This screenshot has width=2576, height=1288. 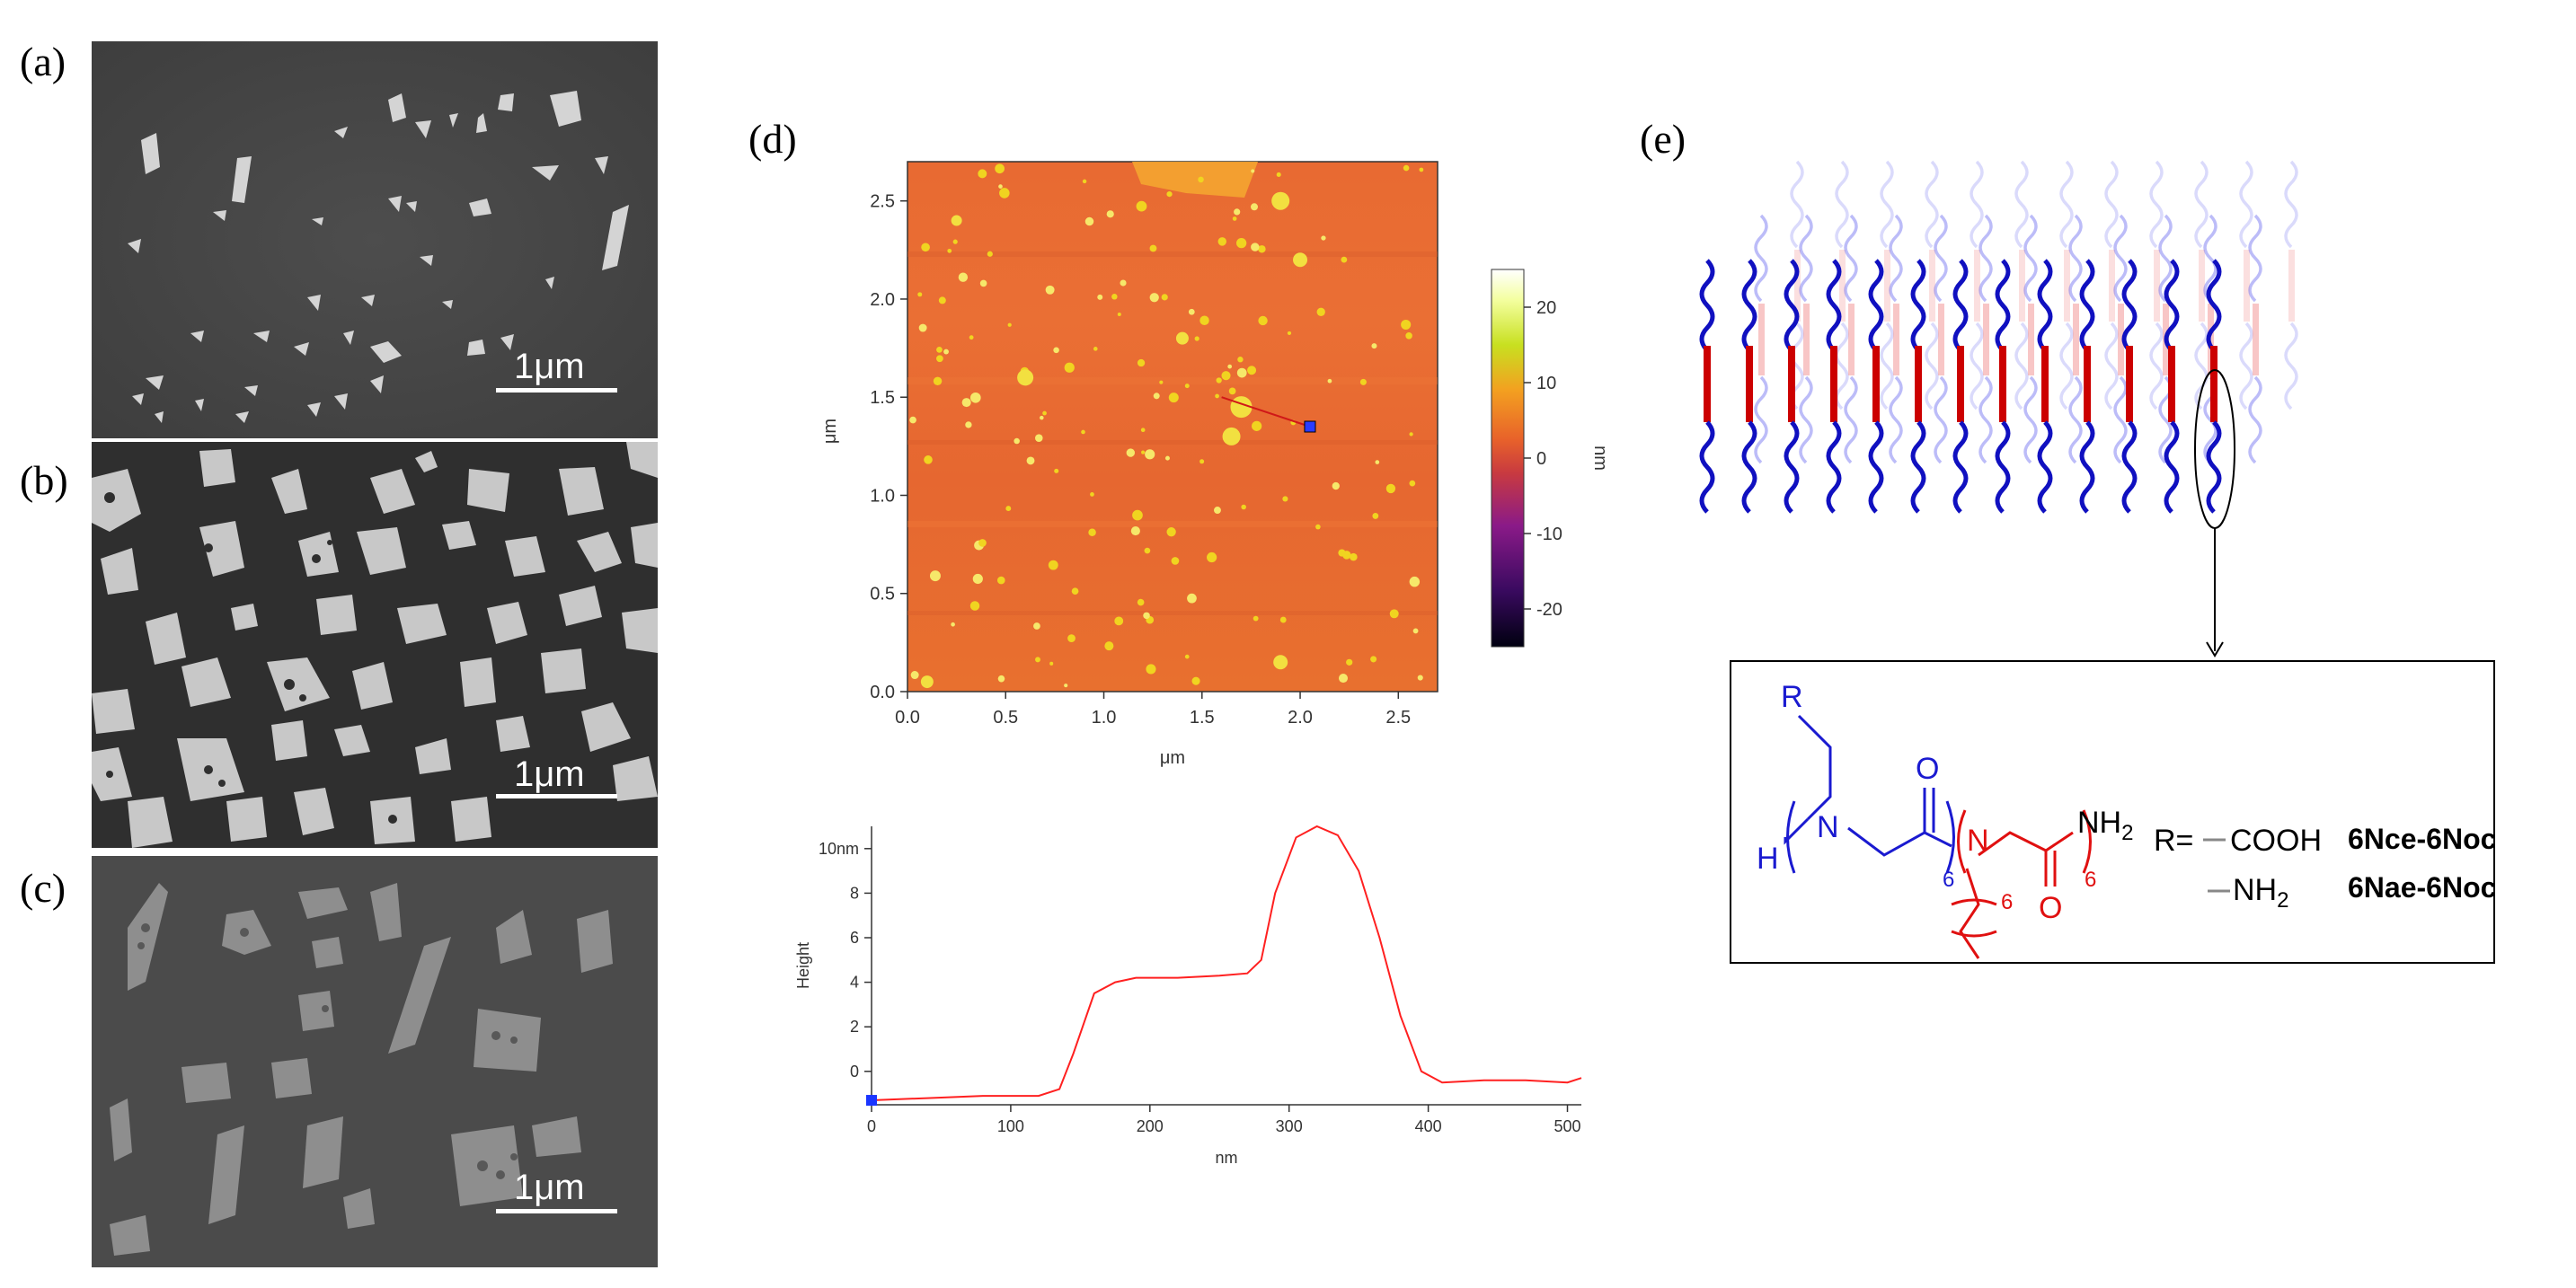 What do you see at coordinates (557, 796) in the screenshot?
I see `scale-bar-b` at bounding box center [557, 796].